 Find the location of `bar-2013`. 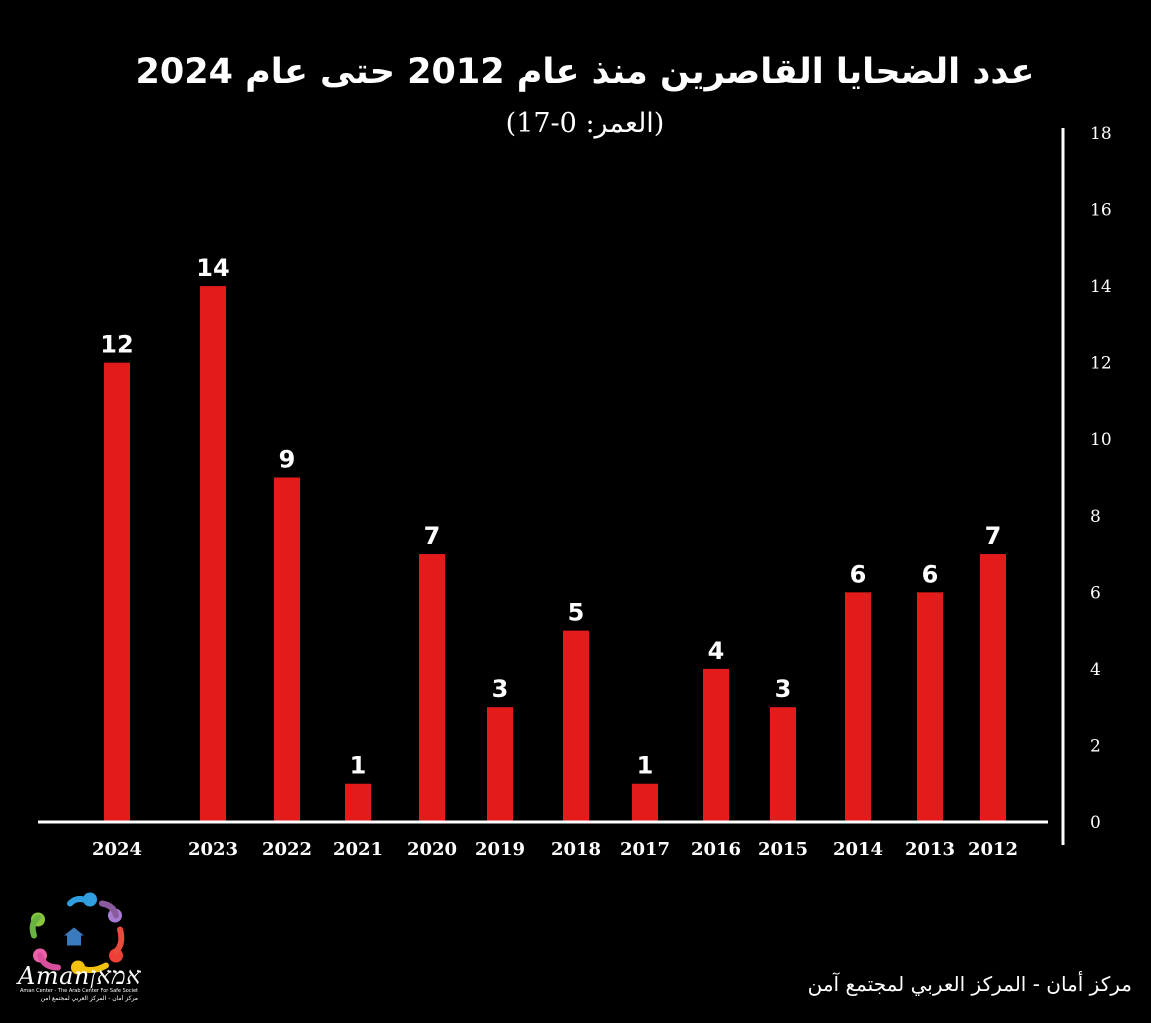

bar-2013 is located at coordinates (930, 707).